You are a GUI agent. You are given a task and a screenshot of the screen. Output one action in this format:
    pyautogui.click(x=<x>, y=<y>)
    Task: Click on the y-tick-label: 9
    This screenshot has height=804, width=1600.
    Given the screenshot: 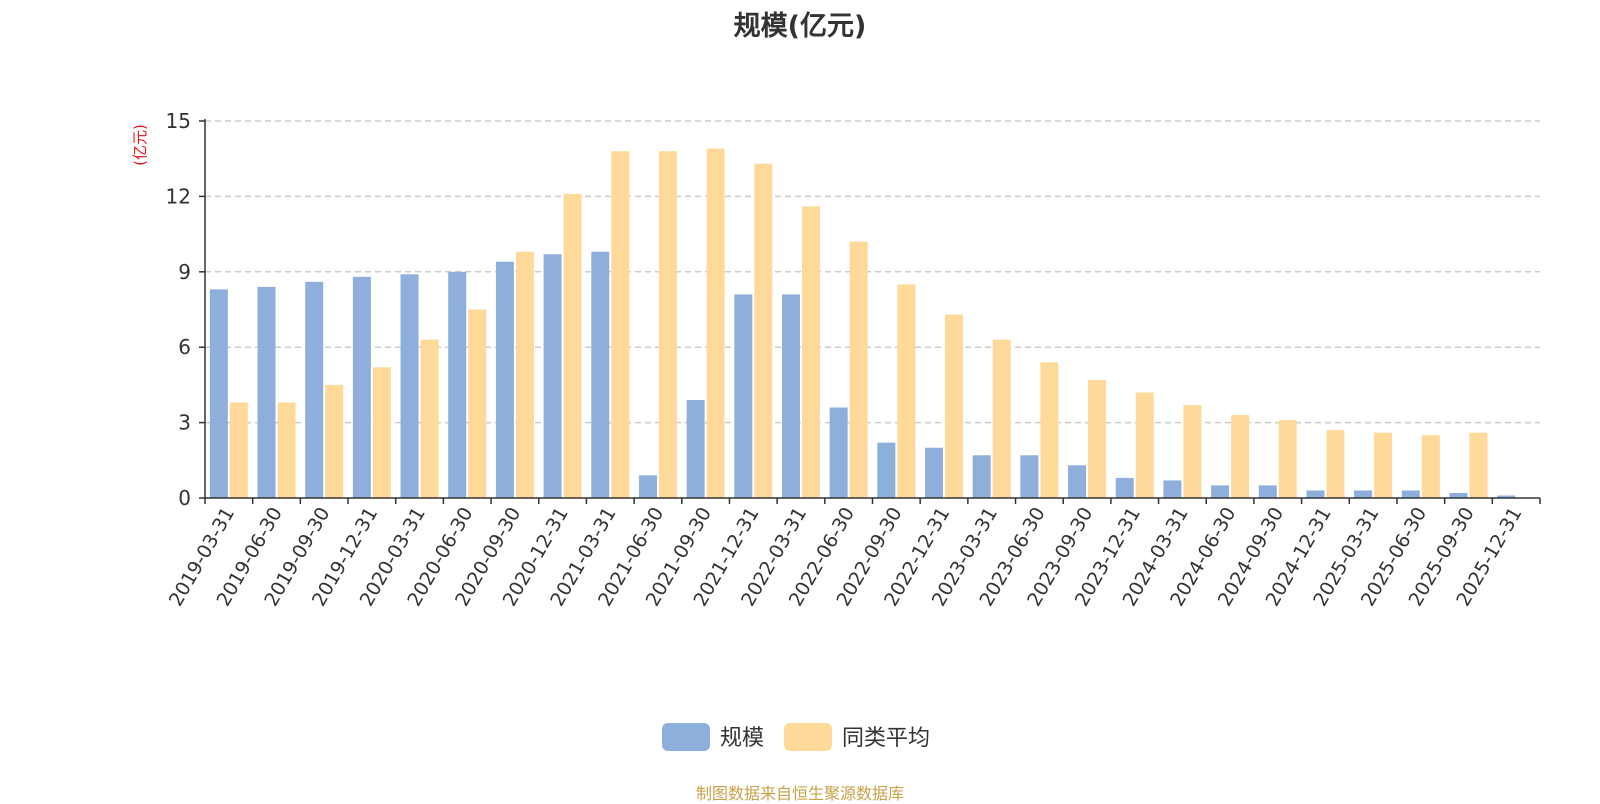 What is the action you would take?
    pyautogui.click(x=184, y=272)
    